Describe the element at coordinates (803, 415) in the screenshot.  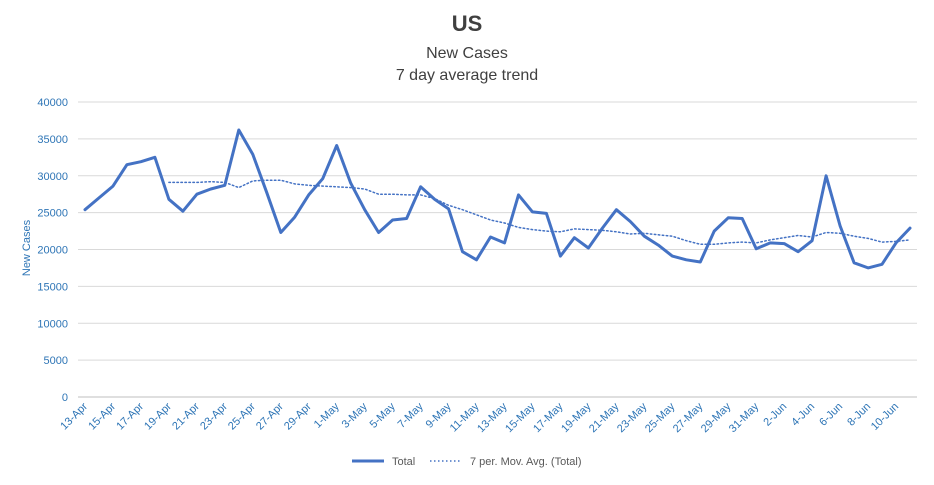
I see `x-tick-label: 4-Jun` at that location.